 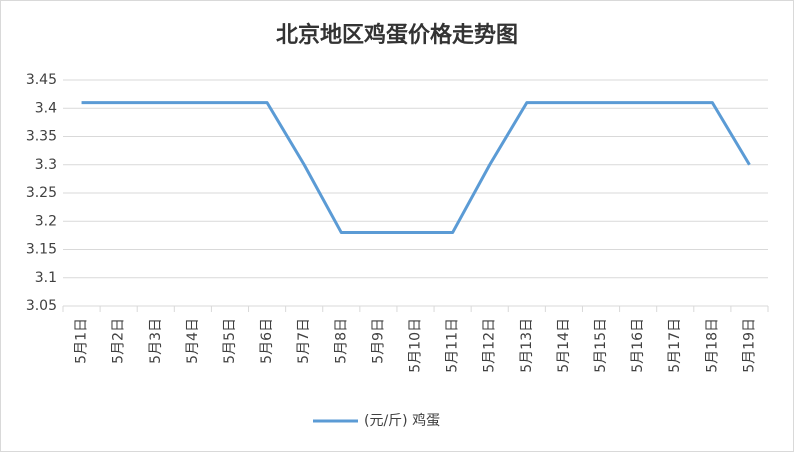 What do you see at coordinates (712, 345) in the screenshot?
I see `x-tick-label: 5月18日` at bounding box center [712, 345].